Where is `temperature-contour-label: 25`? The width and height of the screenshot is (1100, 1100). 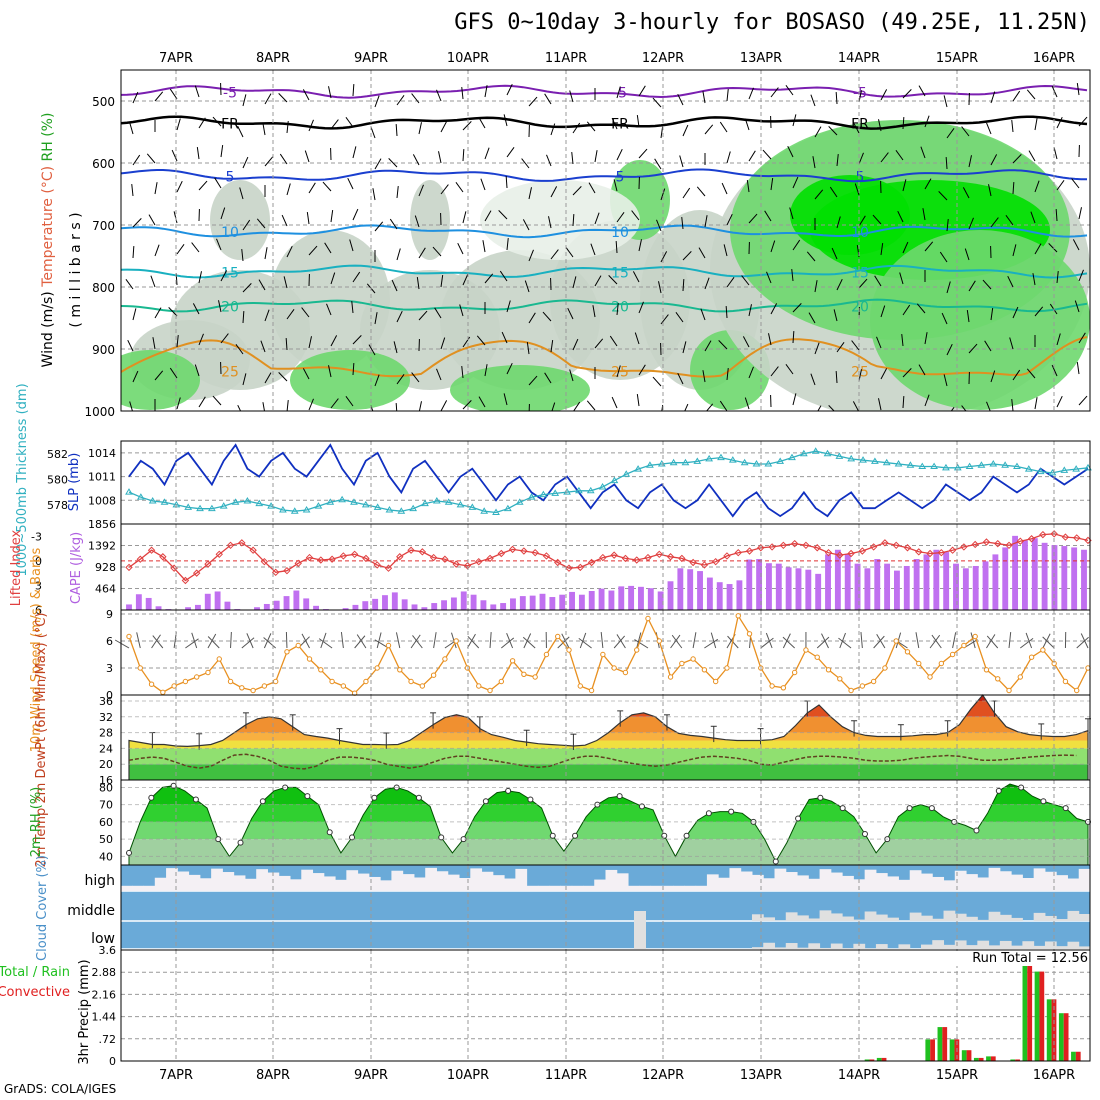 temperature-contour-label: 25 is located at coordinates (620, 373).